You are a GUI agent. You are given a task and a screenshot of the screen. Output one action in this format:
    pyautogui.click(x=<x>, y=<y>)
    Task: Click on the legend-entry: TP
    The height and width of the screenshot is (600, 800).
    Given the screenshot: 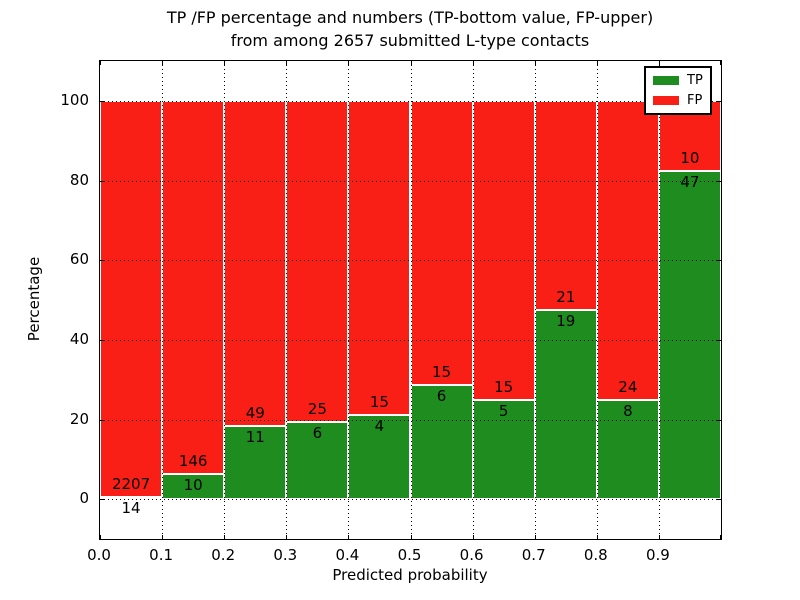 What is the action you would take?
    pyautogui.click(x=678, y=80)
    